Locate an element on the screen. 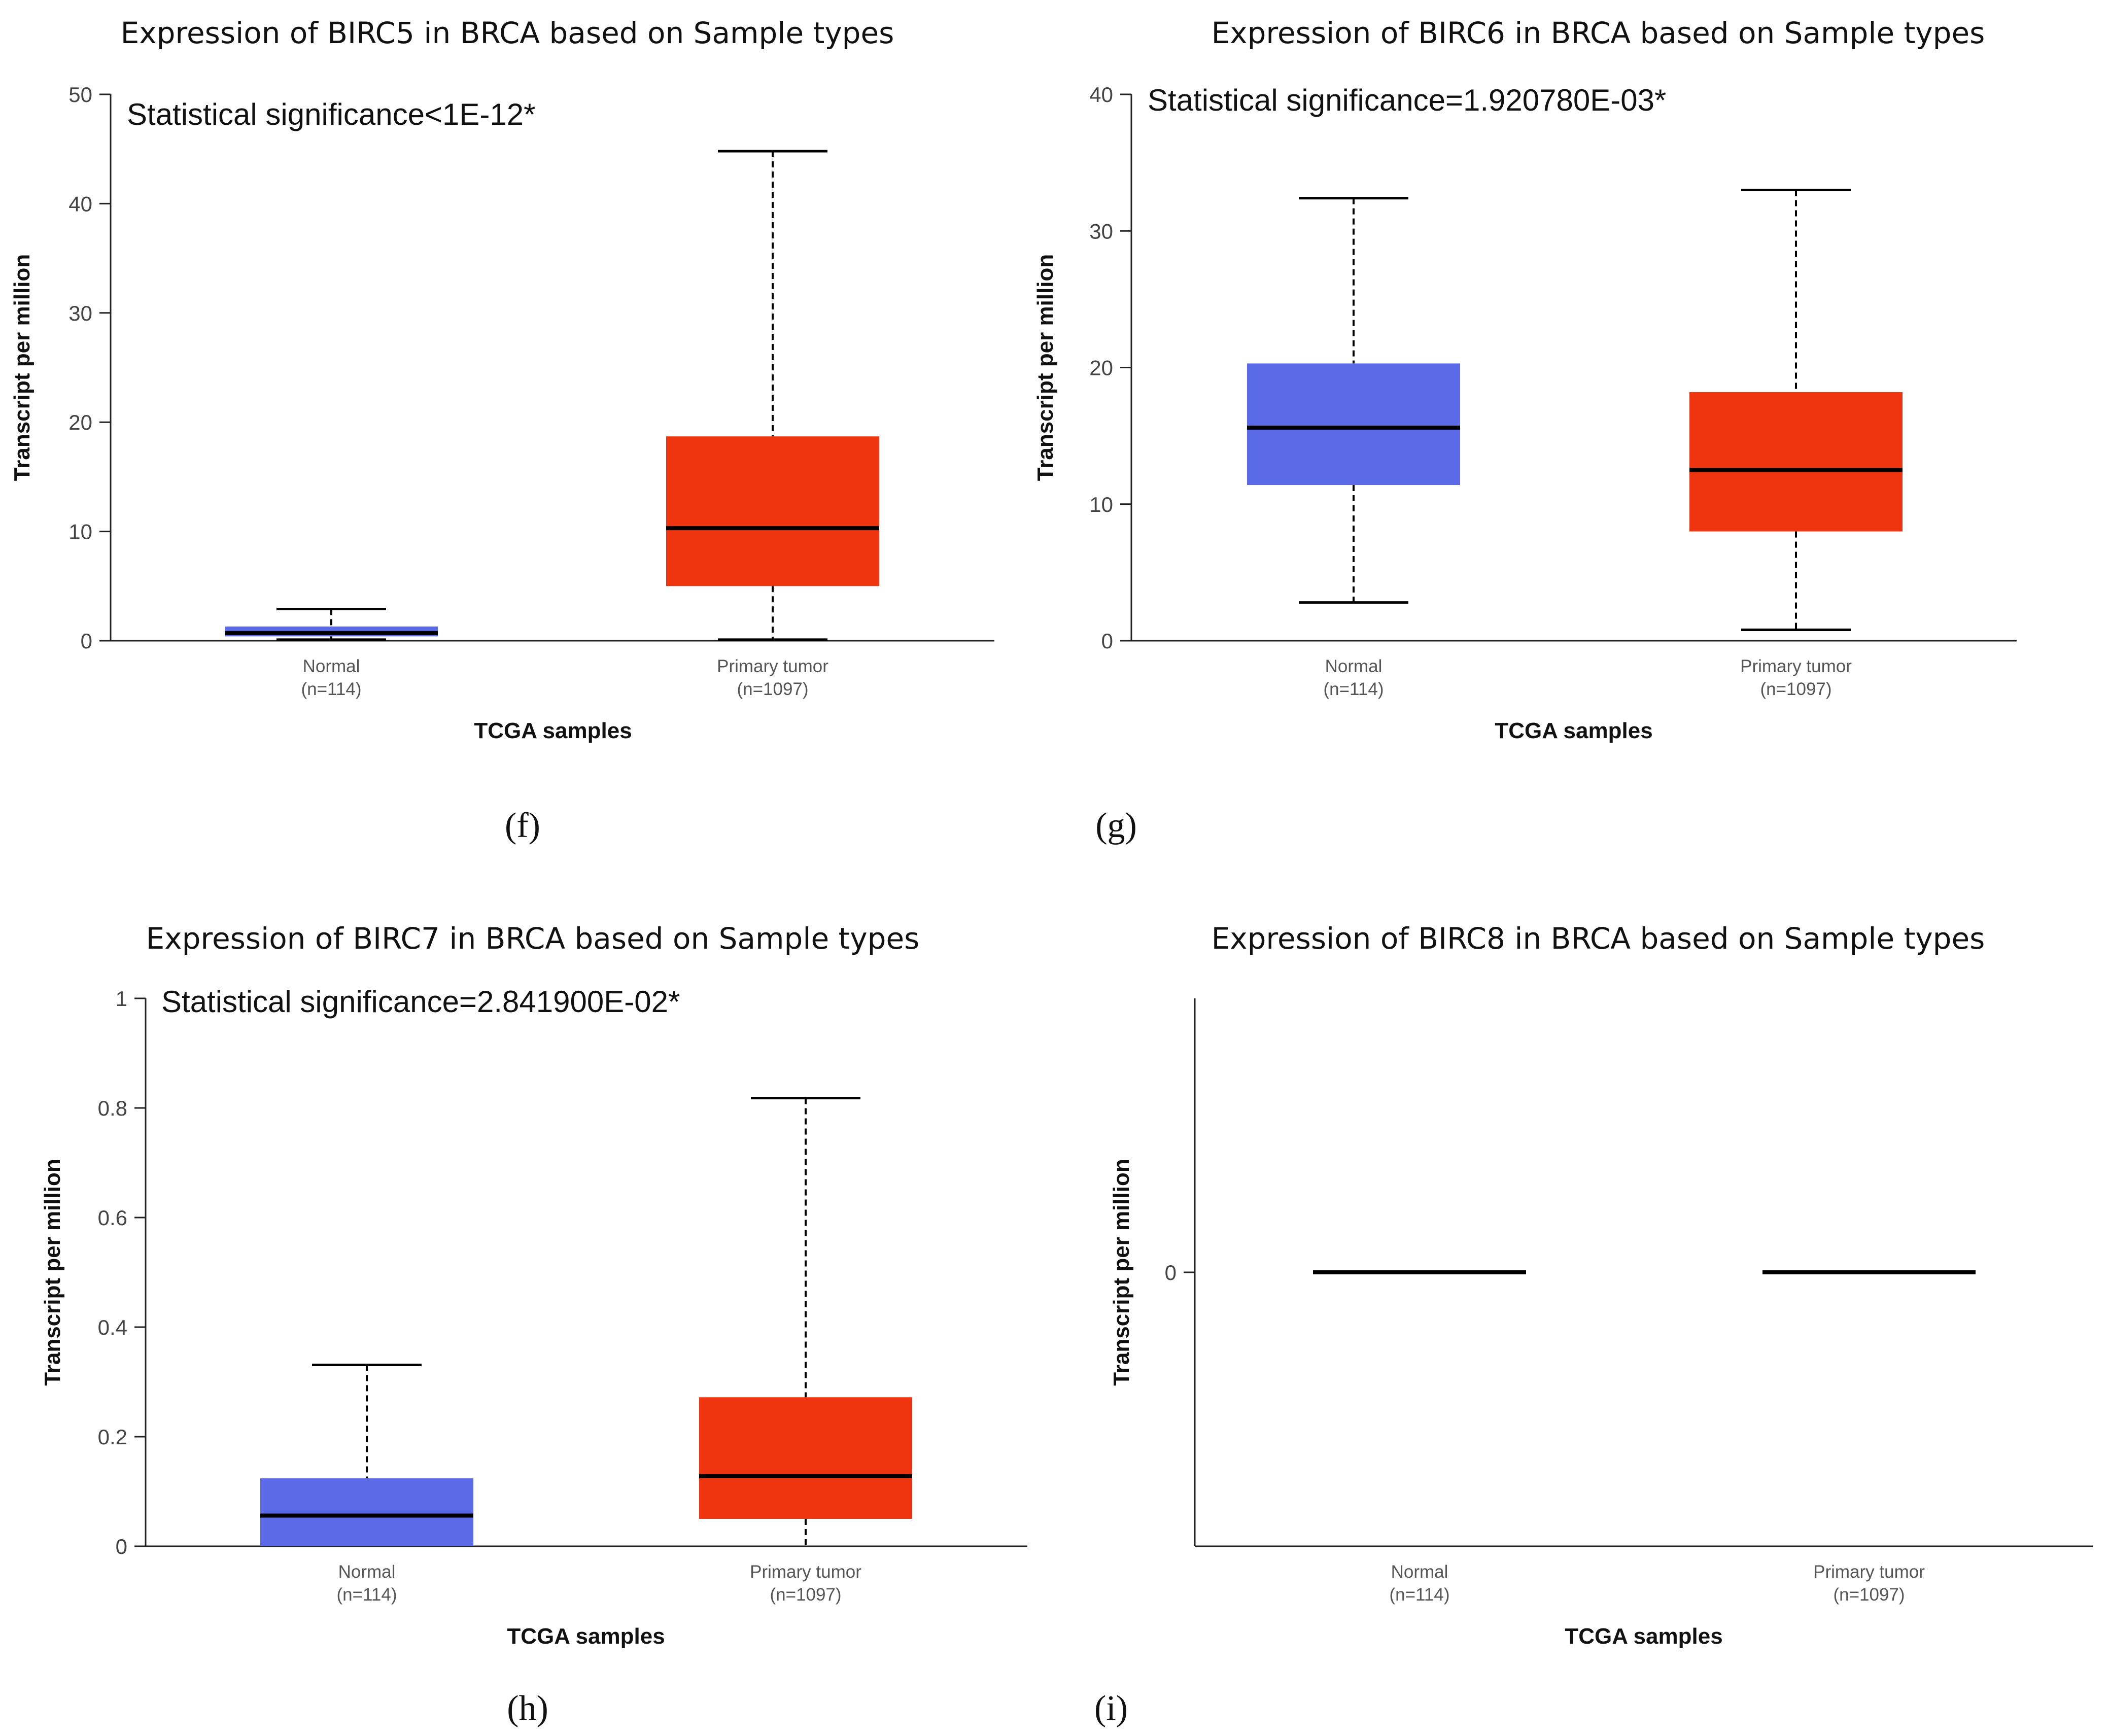  y-tick-label: 0.8 is located at coordinates (113, 1108).